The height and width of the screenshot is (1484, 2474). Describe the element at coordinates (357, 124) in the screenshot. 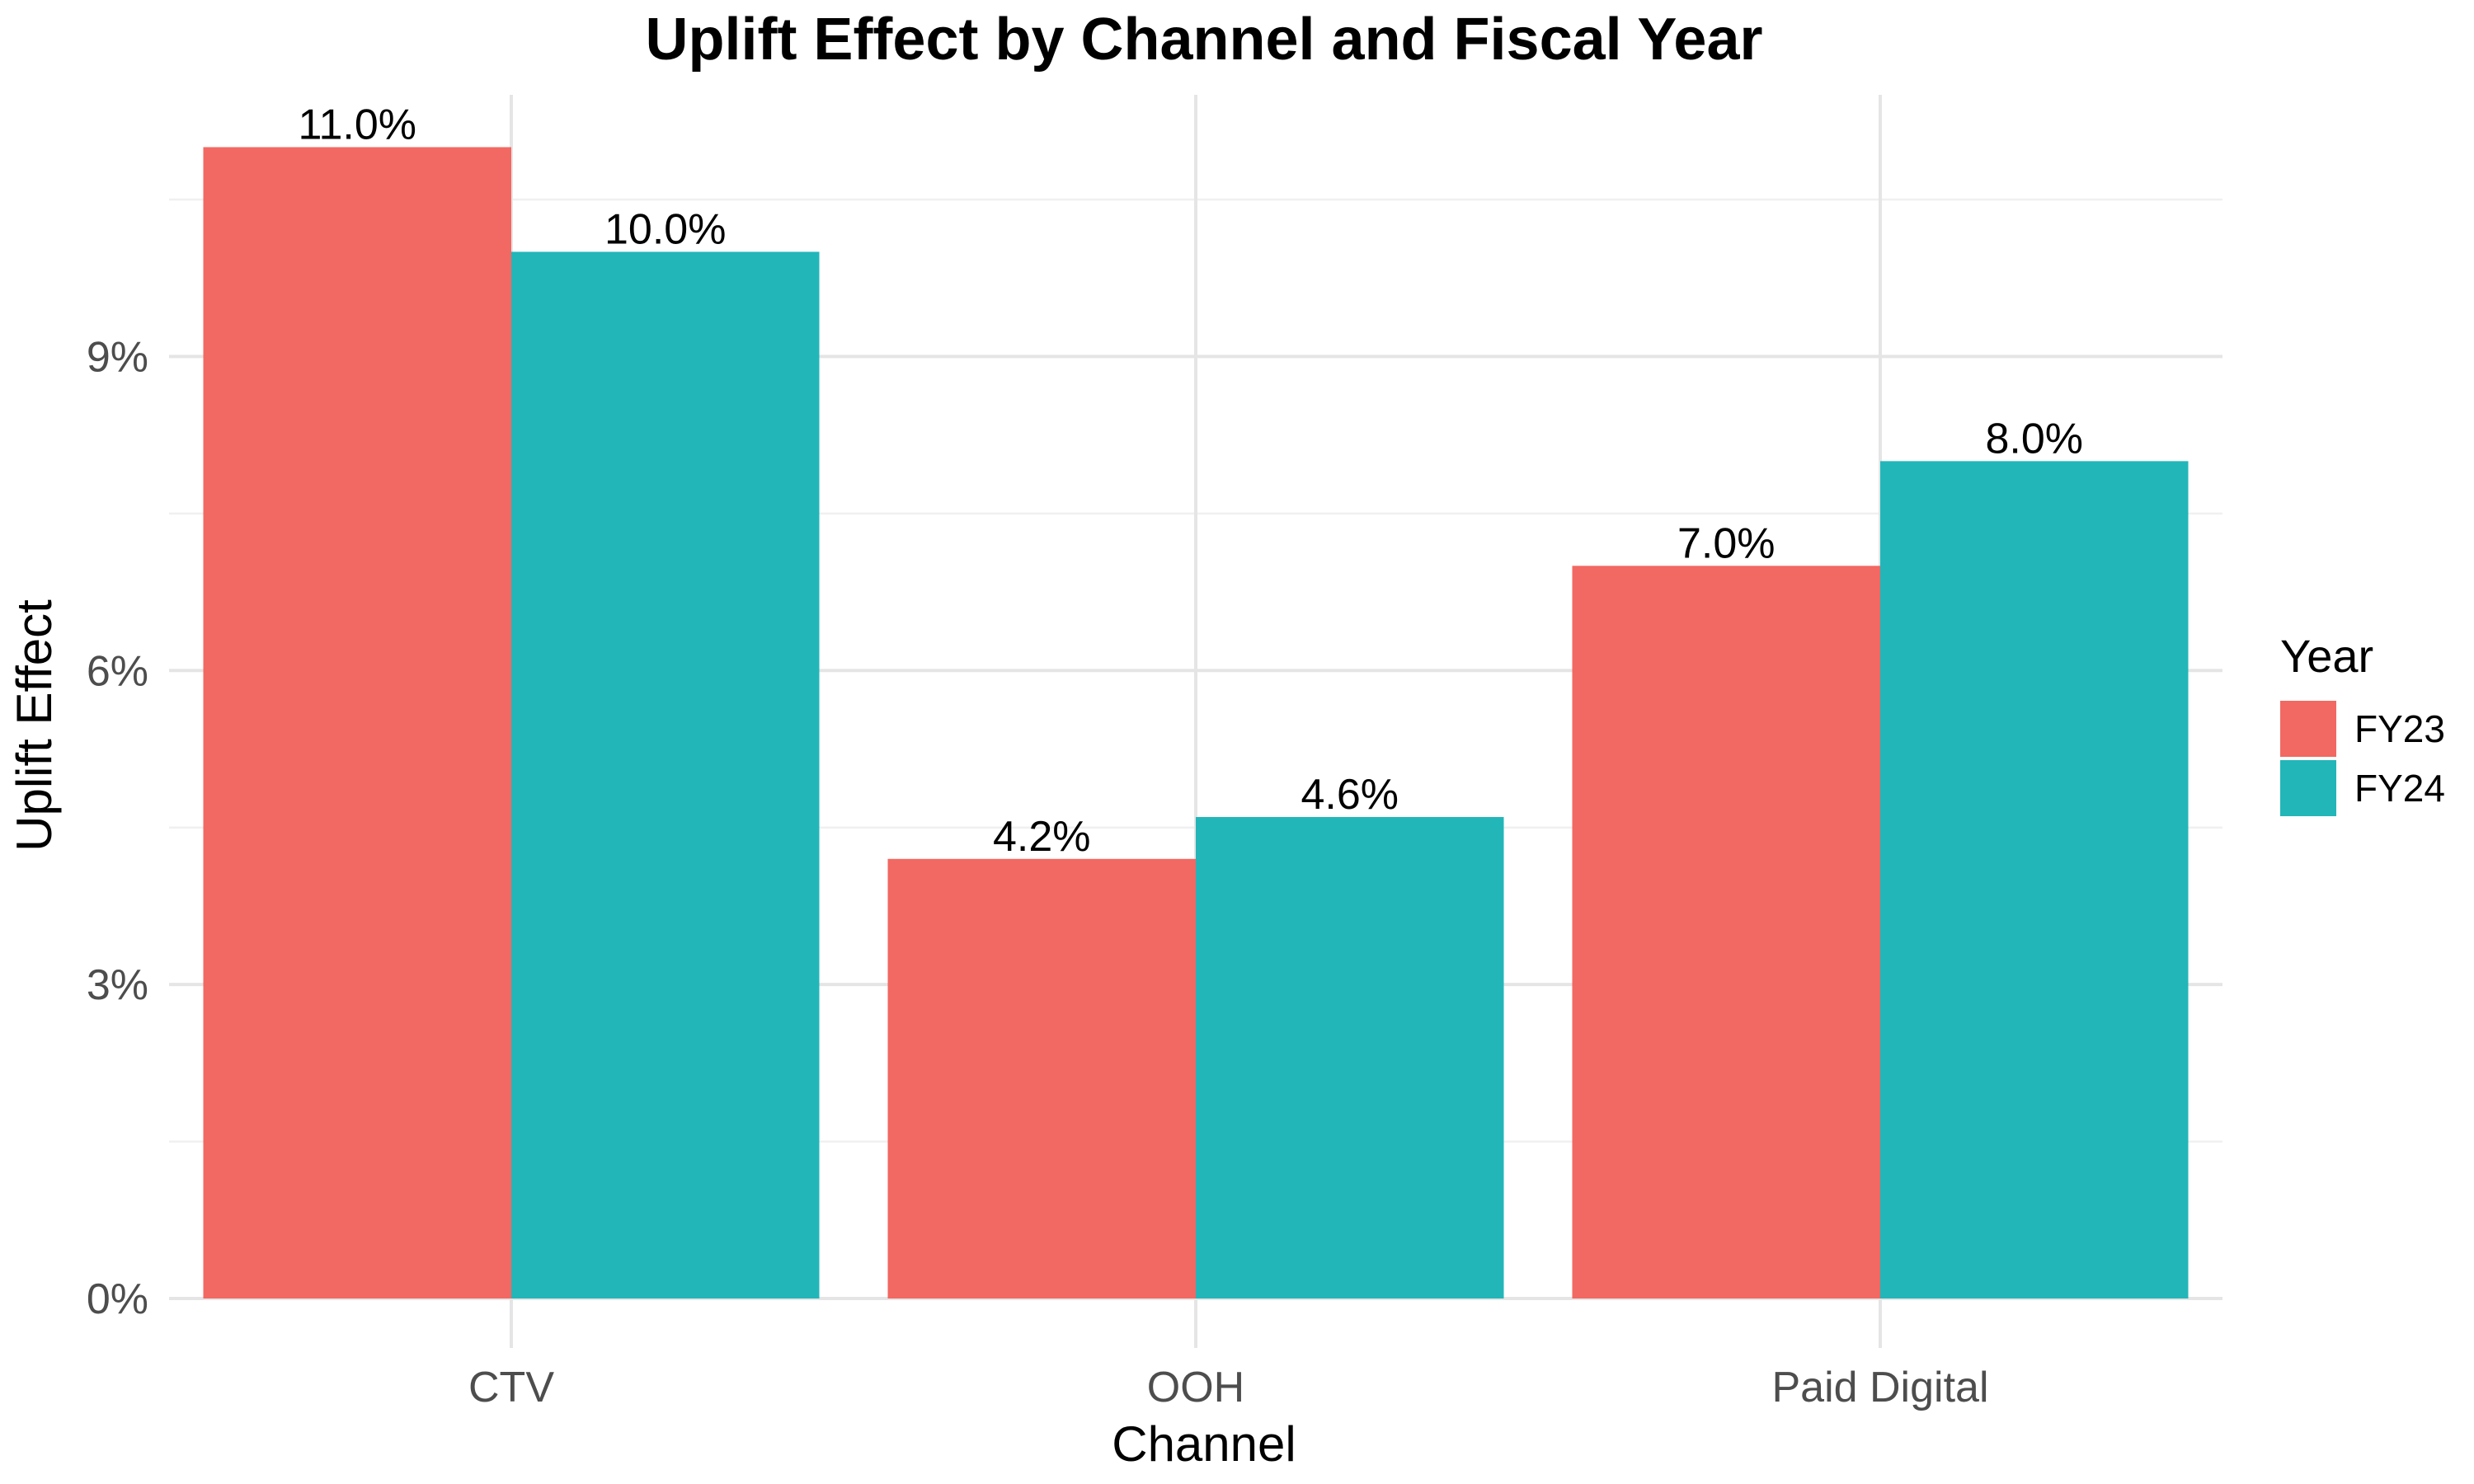

I see `data-label: 11.0%` at that location.